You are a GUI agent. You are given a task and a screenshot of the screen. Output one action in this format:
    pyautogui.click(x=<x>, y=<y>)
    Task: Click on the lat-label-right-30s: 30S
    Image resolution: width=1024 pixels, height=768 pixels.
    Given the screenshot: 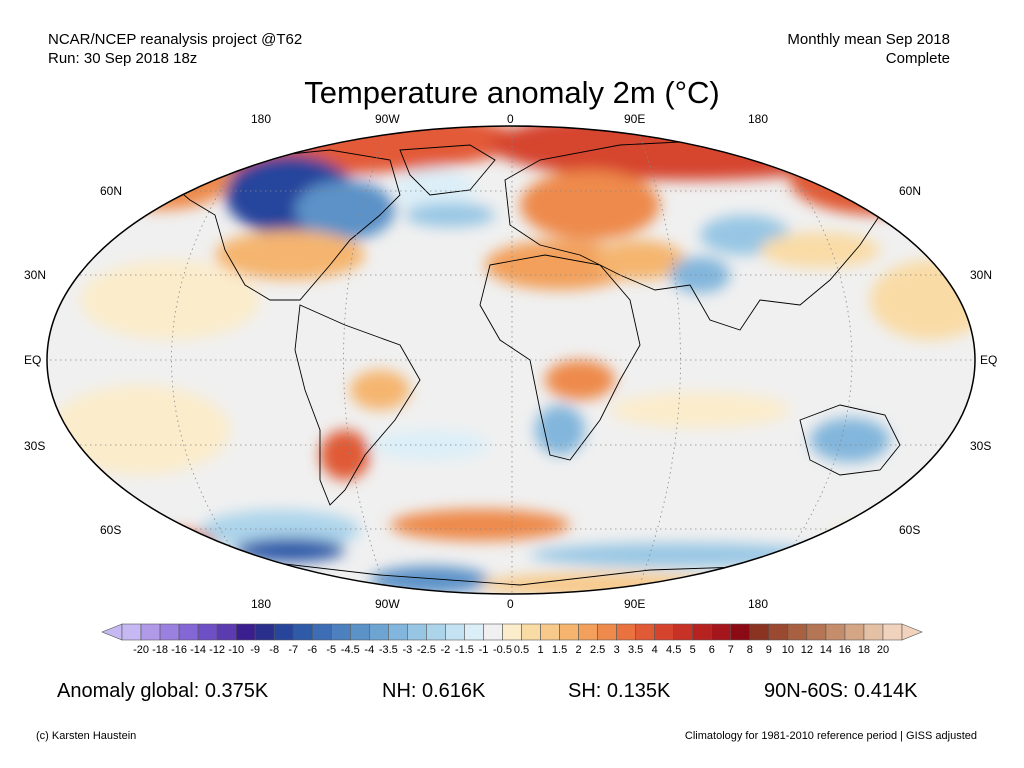 What is the action you would take?
    pyautogui.click(x=981, y=446)
    